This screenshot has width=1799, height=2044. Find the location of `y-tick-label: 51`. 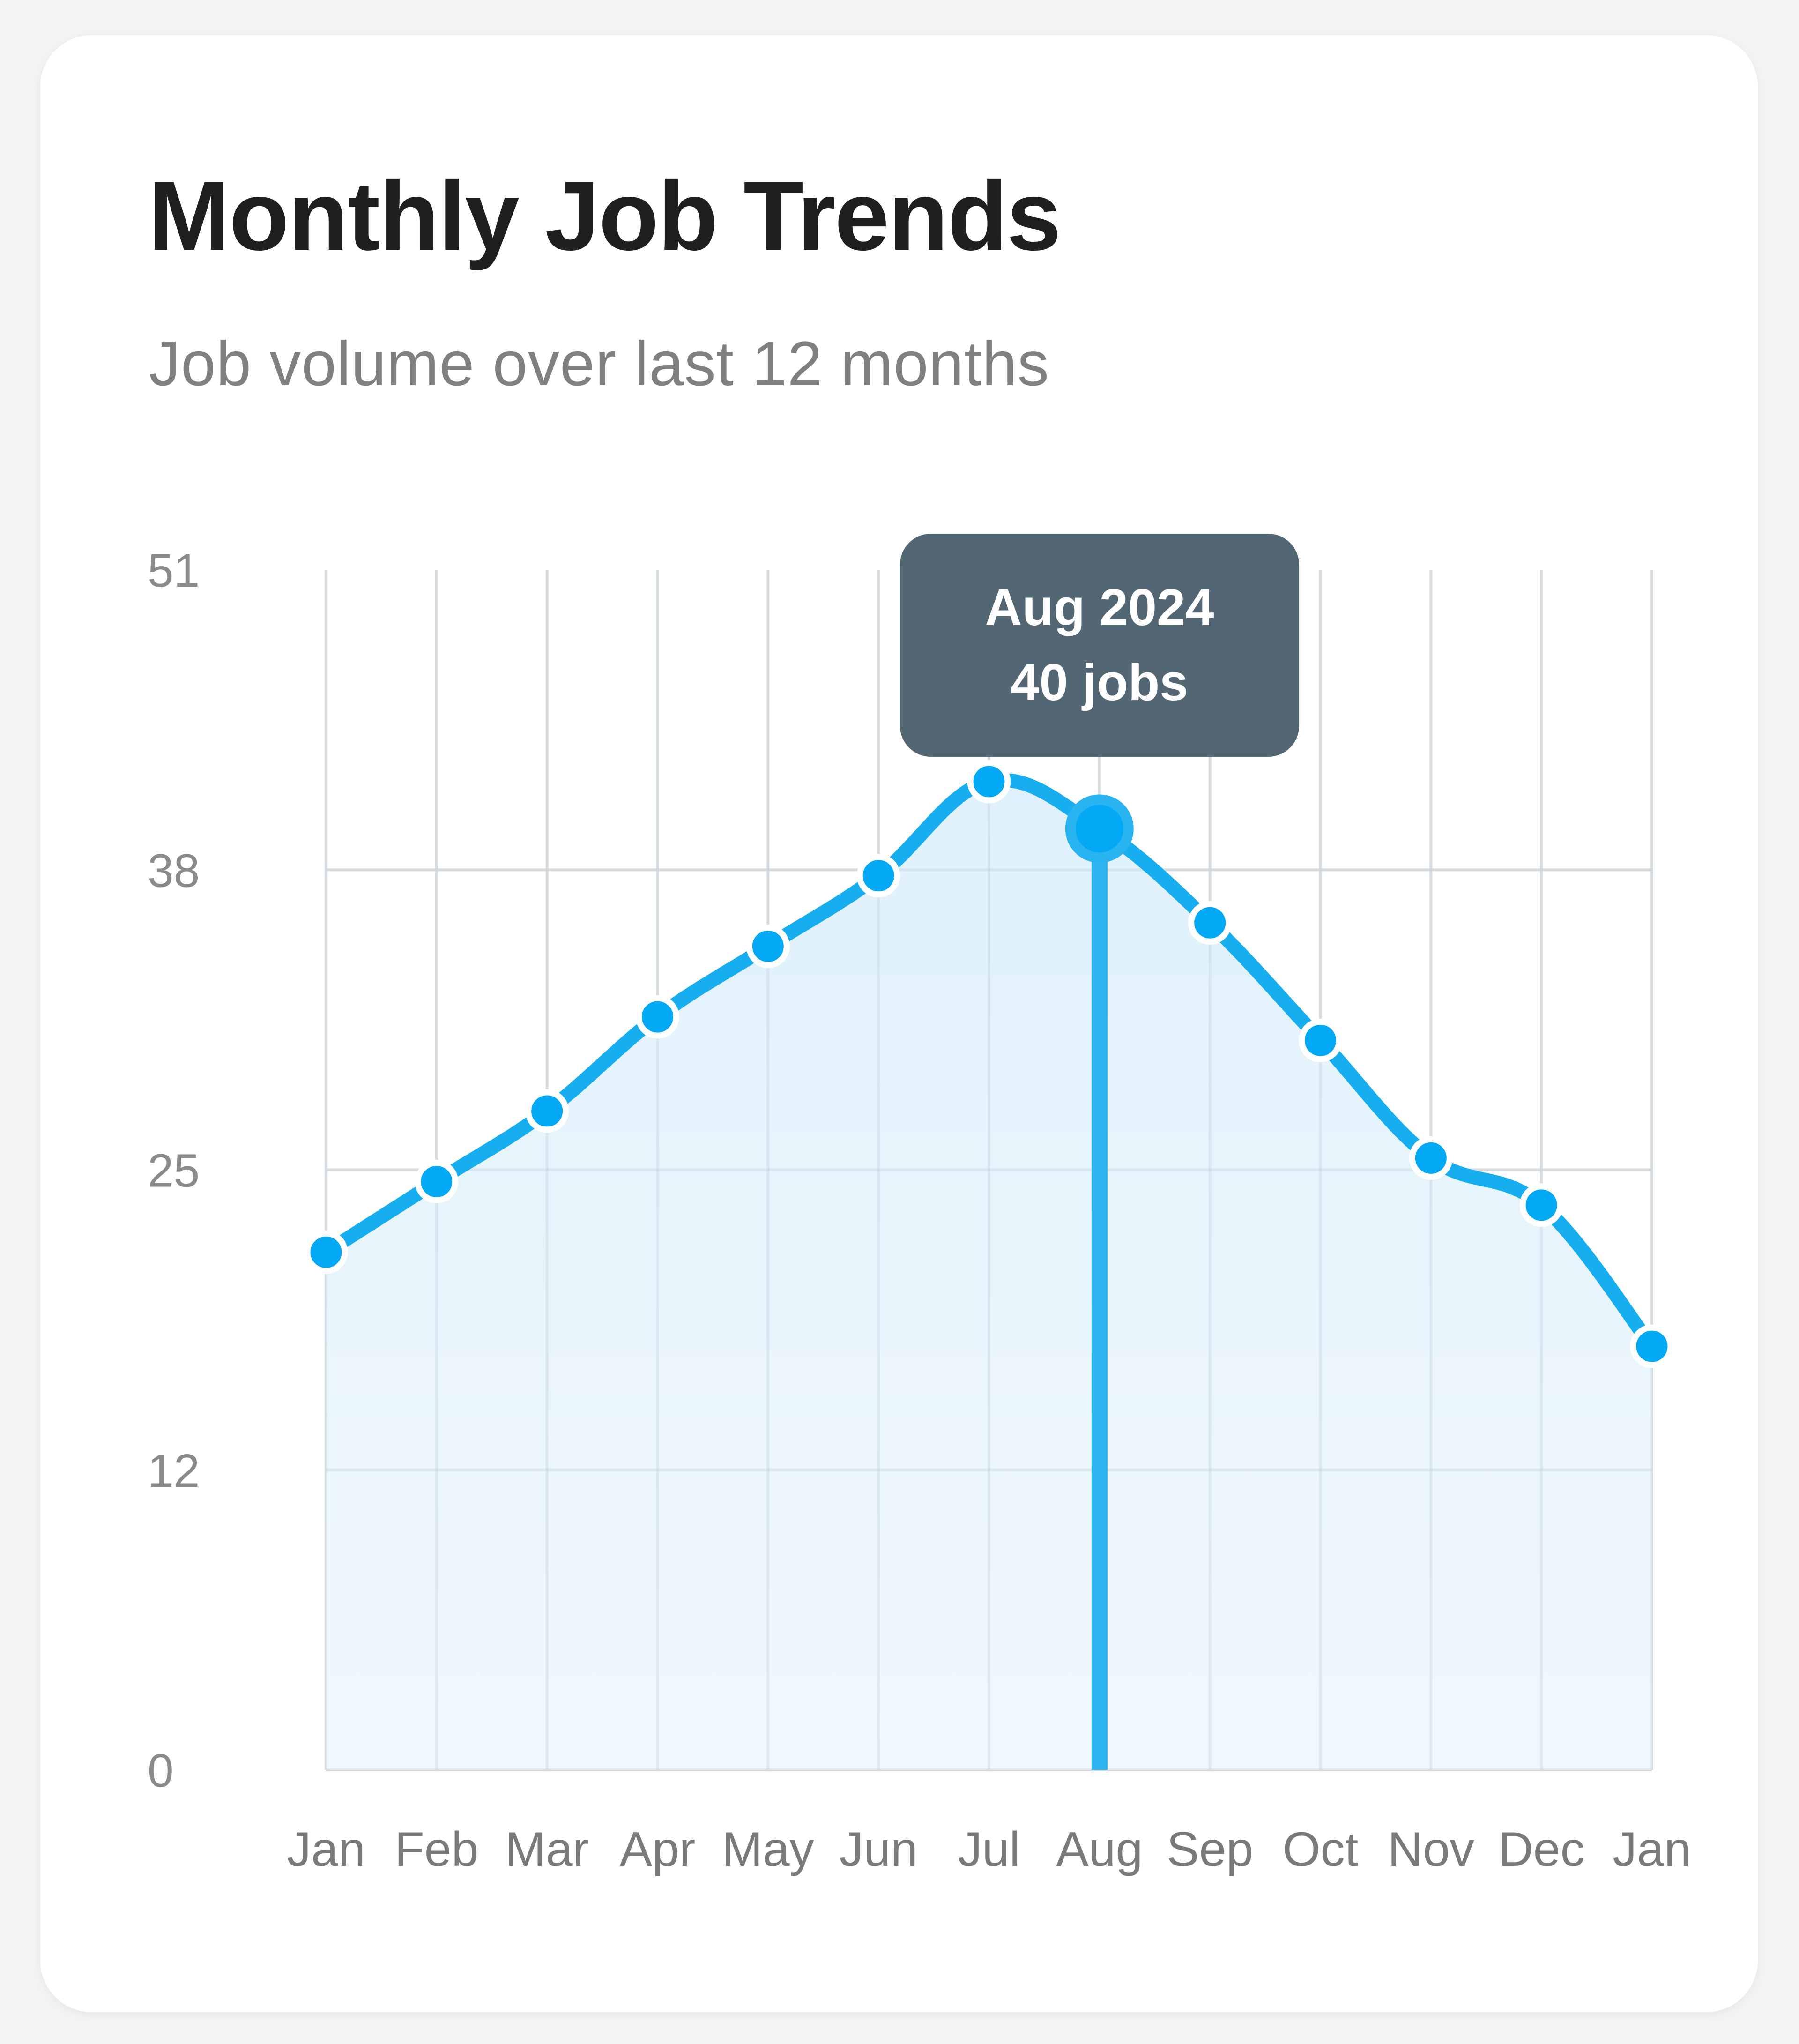

y-tick-label: 51 is located at coordinates (174, 571).